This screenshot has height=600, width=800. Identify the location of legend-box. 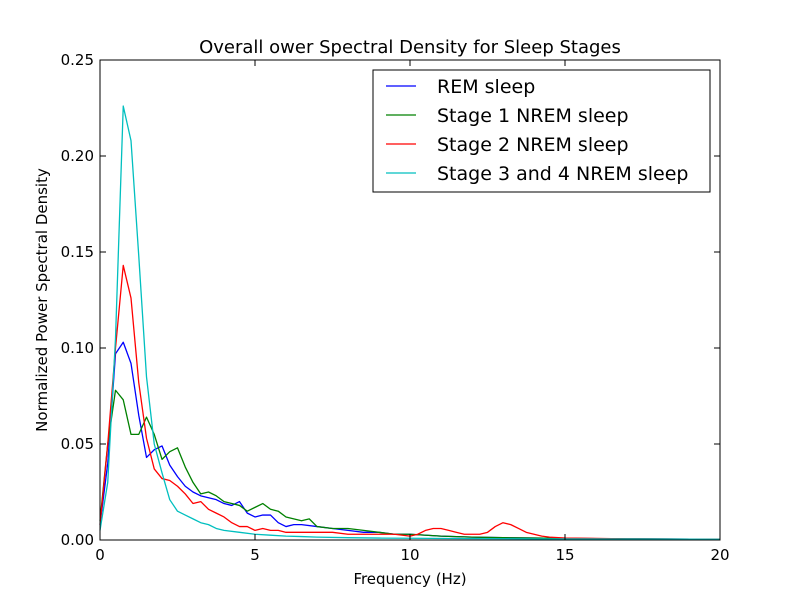
(541, 131).